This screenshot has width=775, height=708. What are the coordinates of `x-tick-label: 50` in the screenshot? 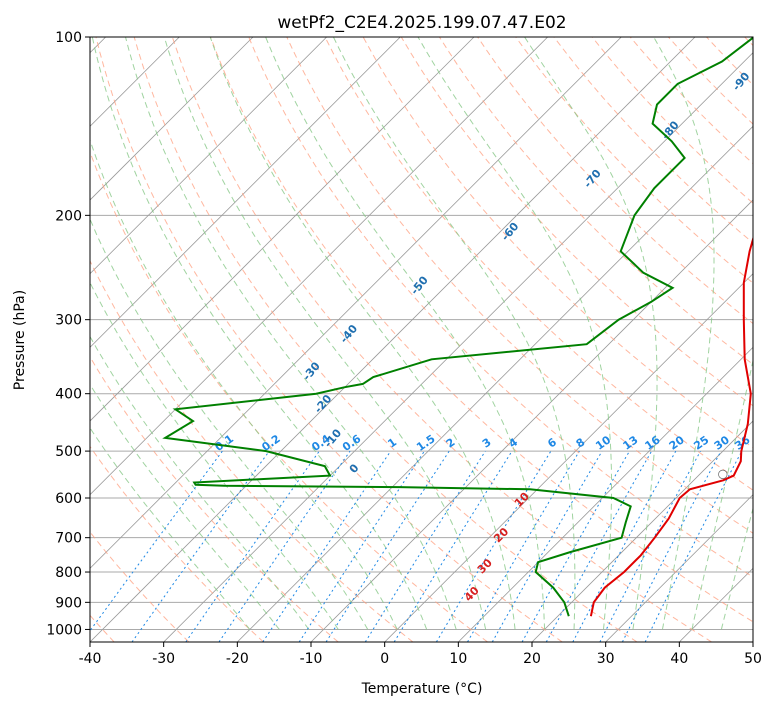 It's located at (753, 659).